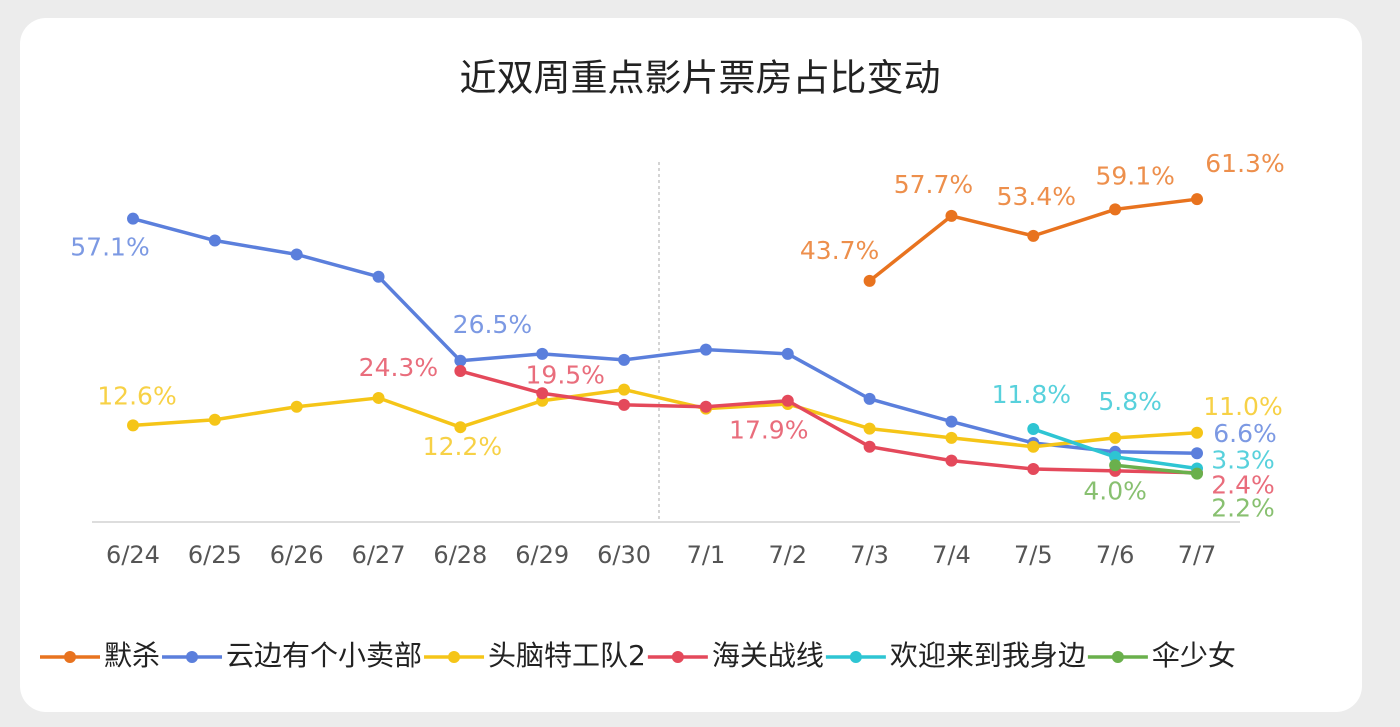 The height and width of the screenshot is (727, 1400). Describe the element at coordinates (951, 555) in the screenshot. I see `x-tick-label: 7/4` at that location.